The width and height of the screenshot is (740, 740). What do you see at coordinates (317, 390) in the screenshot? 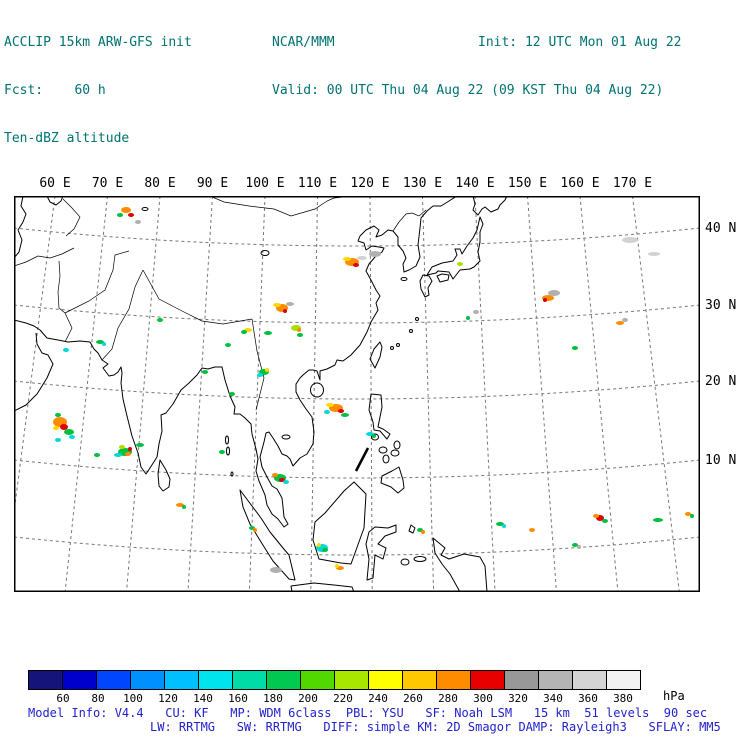
I see `island-hainan` at bounding box center [317, 390].